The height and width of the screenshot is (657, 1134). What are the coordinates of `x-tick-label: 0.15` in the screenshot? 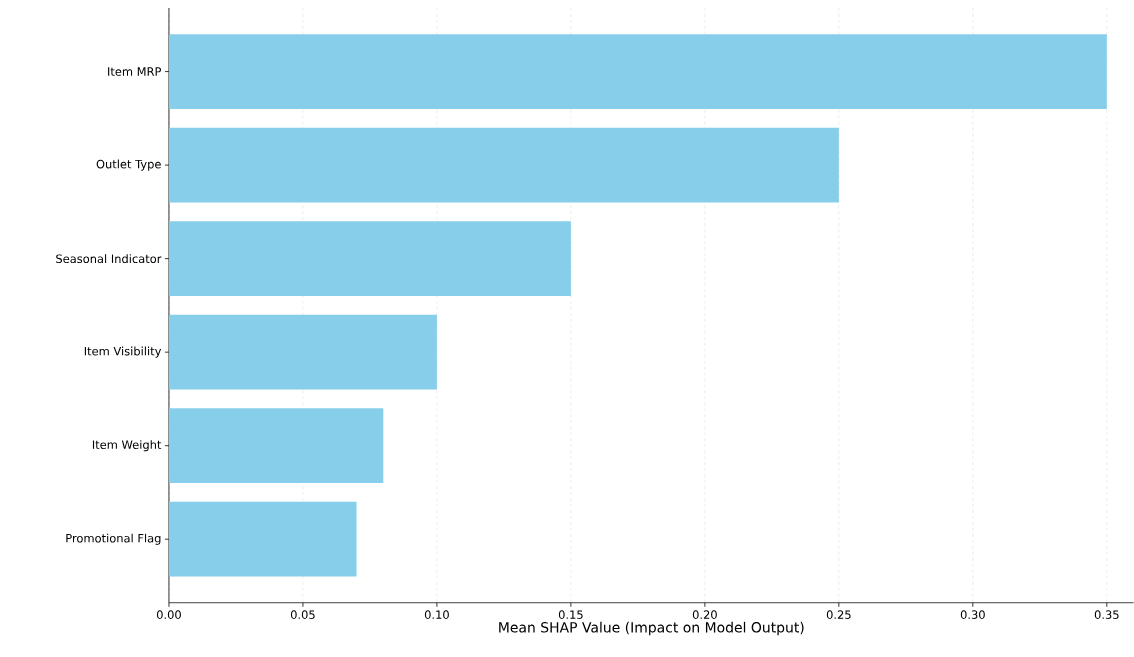 It's located at (570, 615).